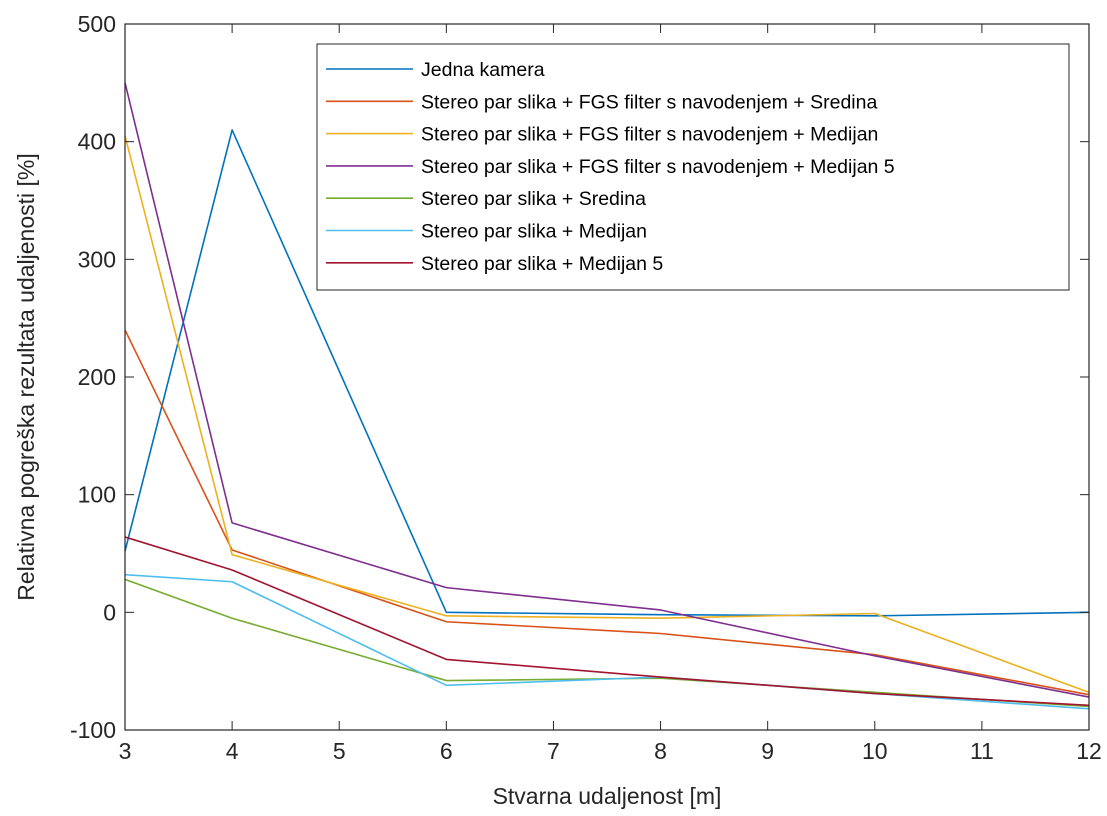 The image size is (1107, 816). Describe the element at coordinates (483, 70) in the screenshot. I see `legend-label-1: Jedna kamera` at that location.